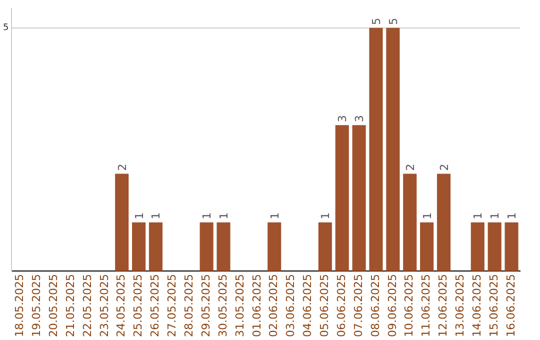 This screenshot has width=540, height=340. Describe the element at coordinates (172, 306) in the screenshot. I see `x-tick-label: 27.05.2025` at that location.